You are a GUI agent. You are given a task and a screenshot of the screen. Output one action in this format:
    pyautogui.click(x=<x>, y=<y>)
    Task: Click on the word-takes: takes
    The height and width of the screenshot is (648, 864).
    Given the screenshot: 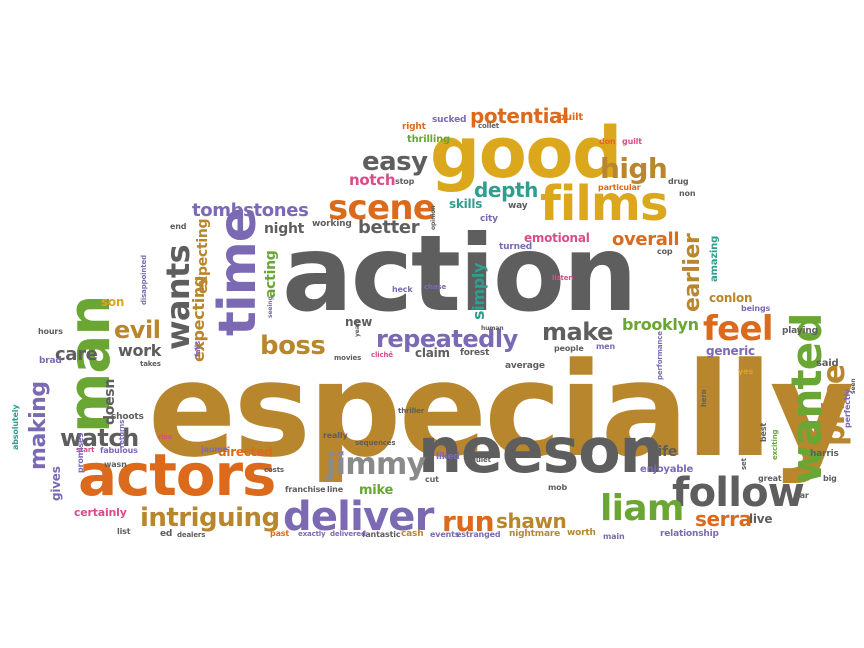 What is the action you would take?
    pyautogui.click(x=150, y=364)
    